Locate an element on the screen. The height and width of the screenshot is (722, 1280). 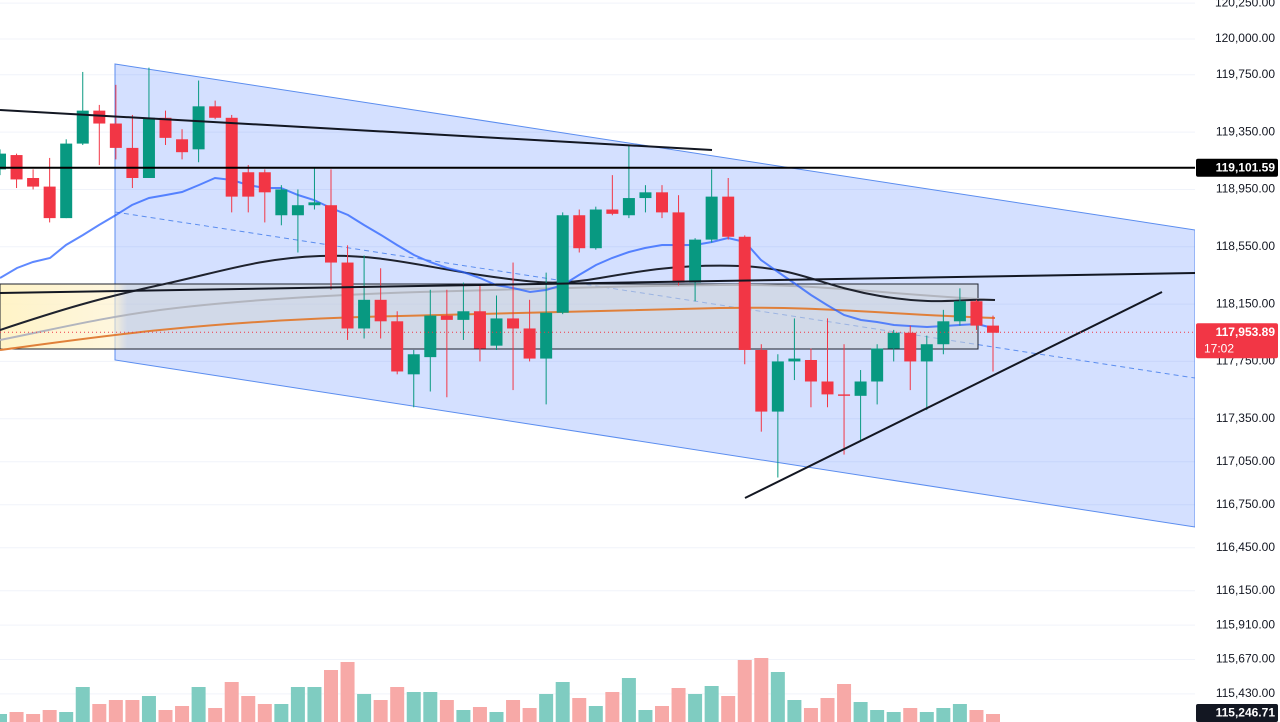
price-label: 119,101.59 is located at coordinates (1246, 167).